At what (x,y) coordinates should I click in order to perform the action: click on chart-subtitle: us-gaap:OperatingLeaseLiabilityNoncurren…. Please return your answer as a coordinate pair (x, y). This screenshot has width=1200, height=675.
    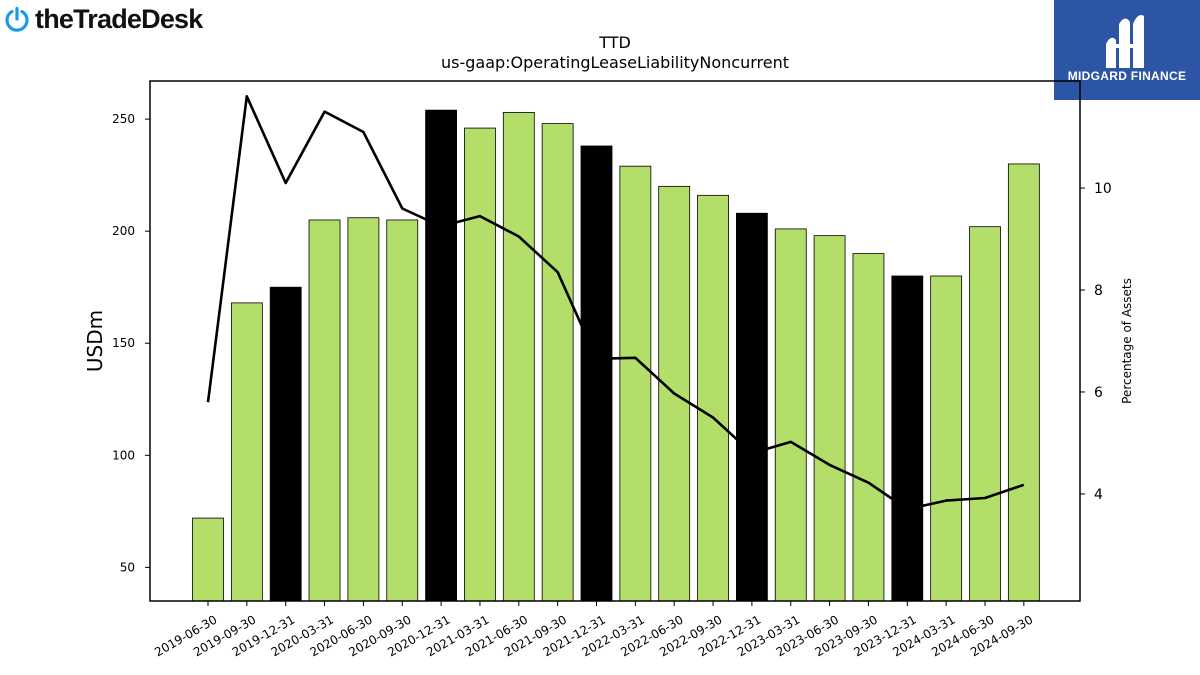
    Looking at the image, I should click on (615, 62).